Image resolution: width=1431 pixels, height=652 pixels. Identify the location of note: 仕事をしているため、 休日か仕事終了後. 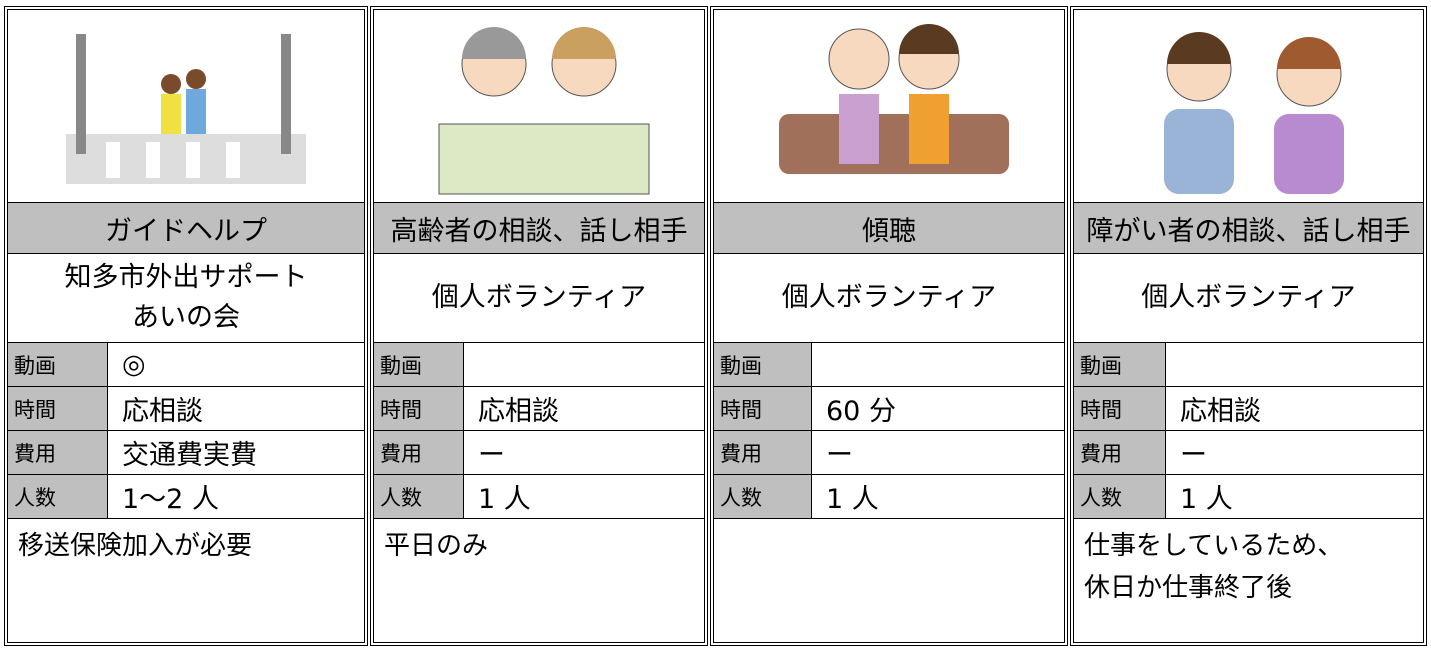
(1248, 580).